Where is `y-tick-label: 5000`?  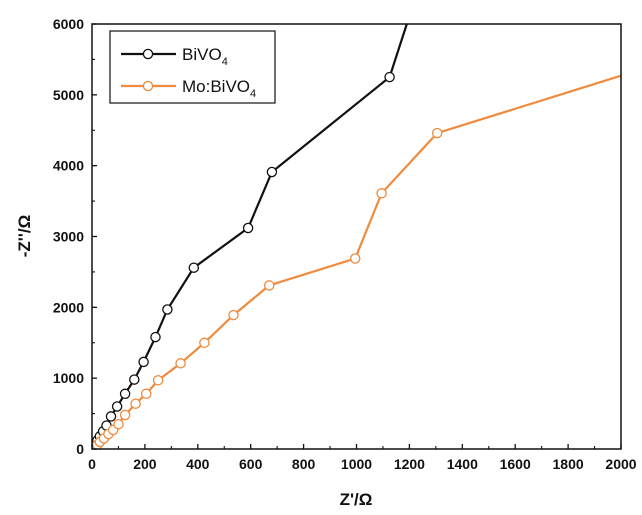
y-tick-label: 5000 is located at coordinates (68, 95).